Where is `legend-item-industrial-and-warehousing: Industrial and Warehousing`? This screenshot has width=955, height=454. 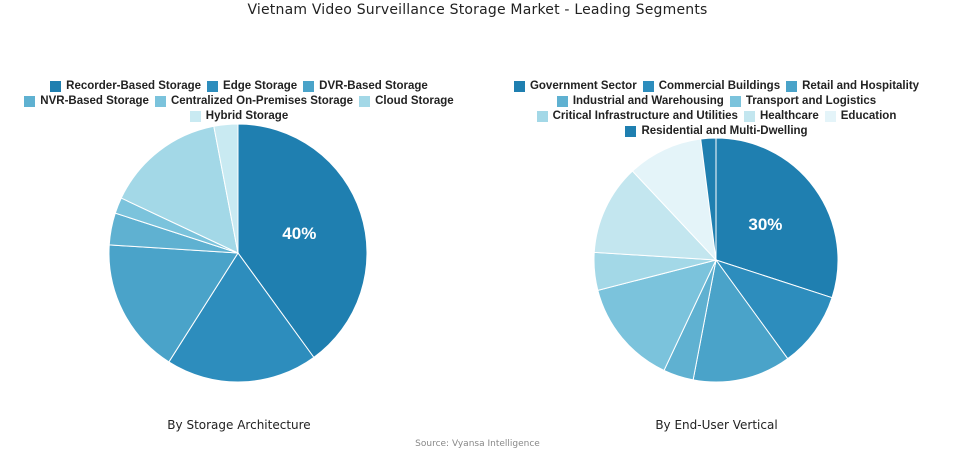 legend-item-industrial-and-warehousing: Industrial and Warehousing is located at coordinates (640, 101).